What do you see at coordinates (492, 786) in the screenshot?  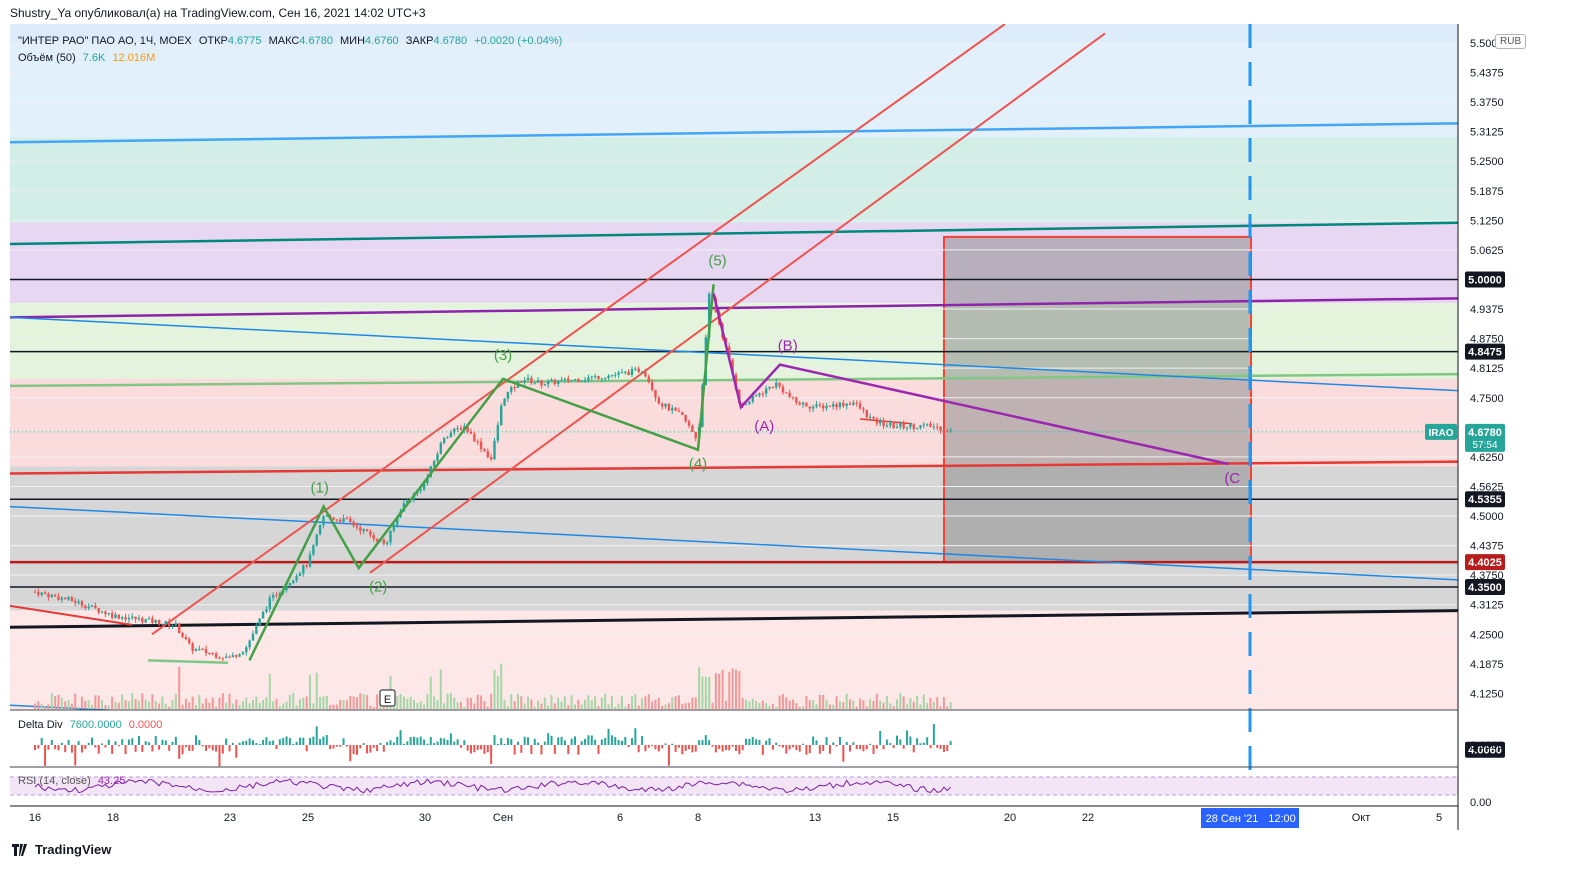 I see `rsi-line` at bounding box center [492, 786].